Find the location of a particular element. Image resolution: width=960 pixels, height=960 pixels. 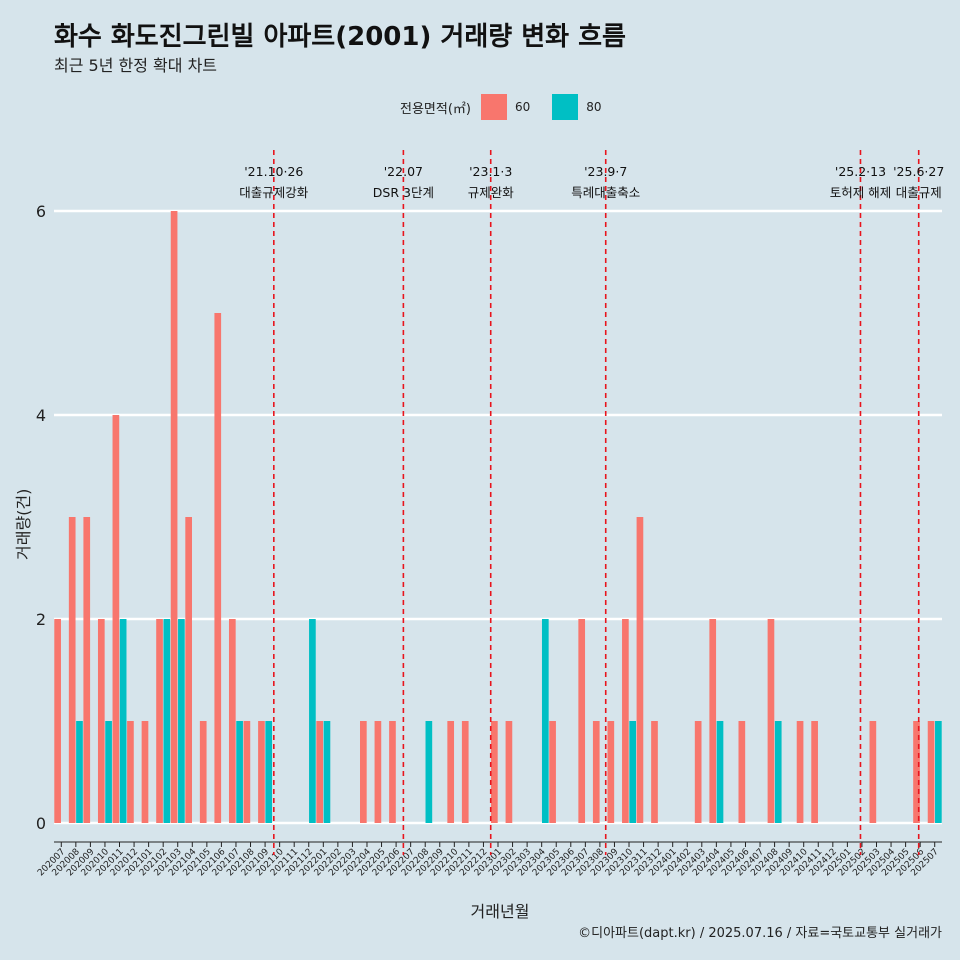

policy-date: '23.1·3 is located at coordinates (490, 171).